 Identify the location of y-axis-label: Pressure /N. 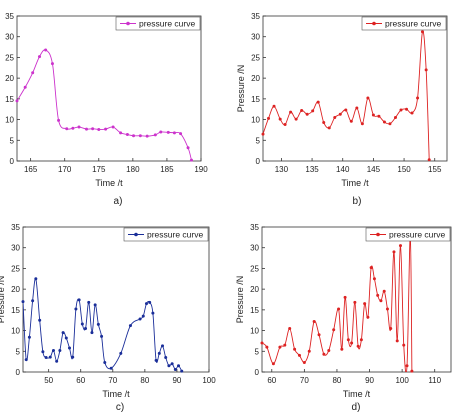
(240, 300).